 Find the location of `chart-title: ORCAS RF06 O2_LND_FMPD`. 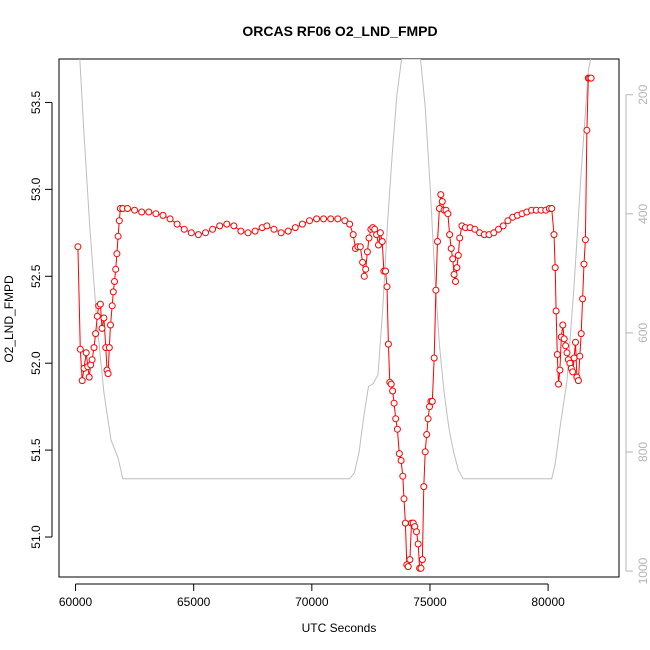

chart-title: ORCAS RF06 O2_LND_FMPD is located at coordinates (339, 31).